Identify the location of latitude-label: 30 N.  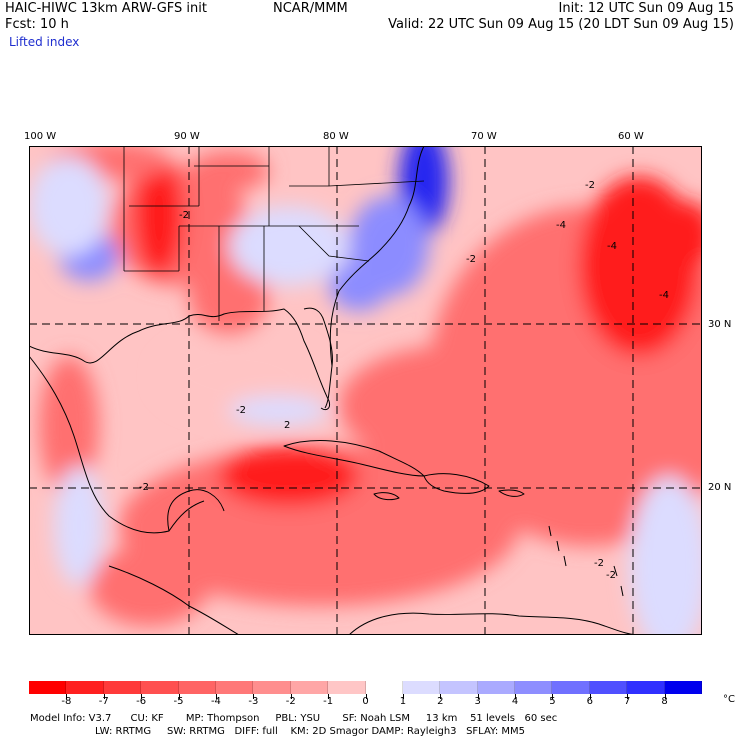
(720, 324).